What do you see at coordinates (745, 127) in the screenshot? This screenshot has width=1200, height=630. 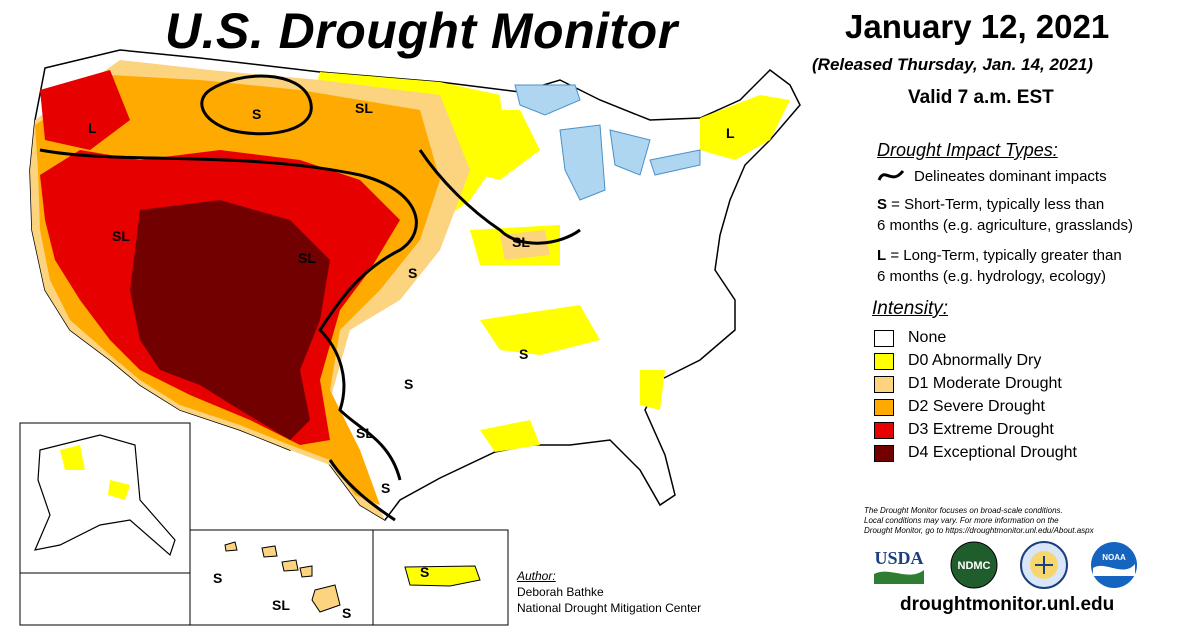 I see `d0-new-england` at bounding box center [745, 127].